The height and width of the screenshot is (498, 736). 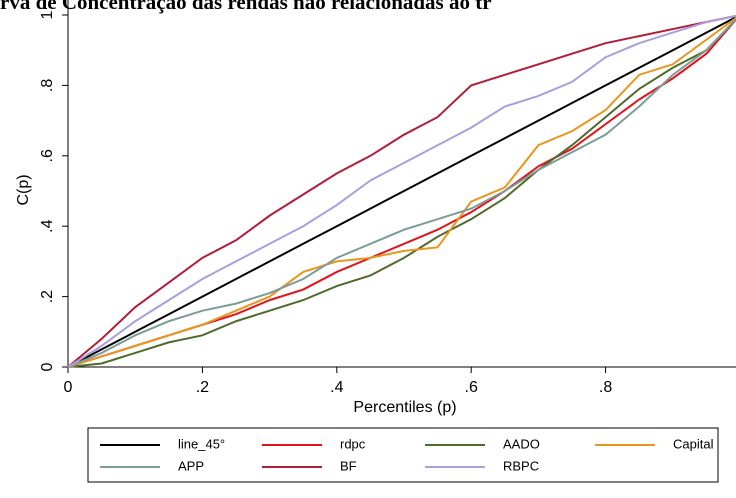 I want to click on legend-label: RBPC, so click(x=521, y=465).